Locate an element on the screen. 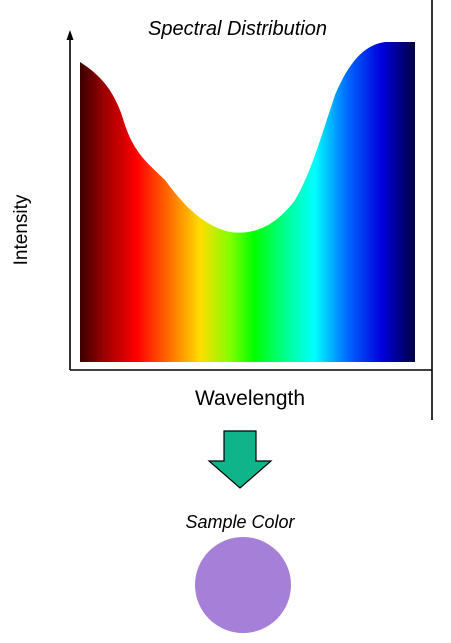 The height and width of the screenshot is (643, 451). down-arrow-shape is located at coordinates (240, 459).